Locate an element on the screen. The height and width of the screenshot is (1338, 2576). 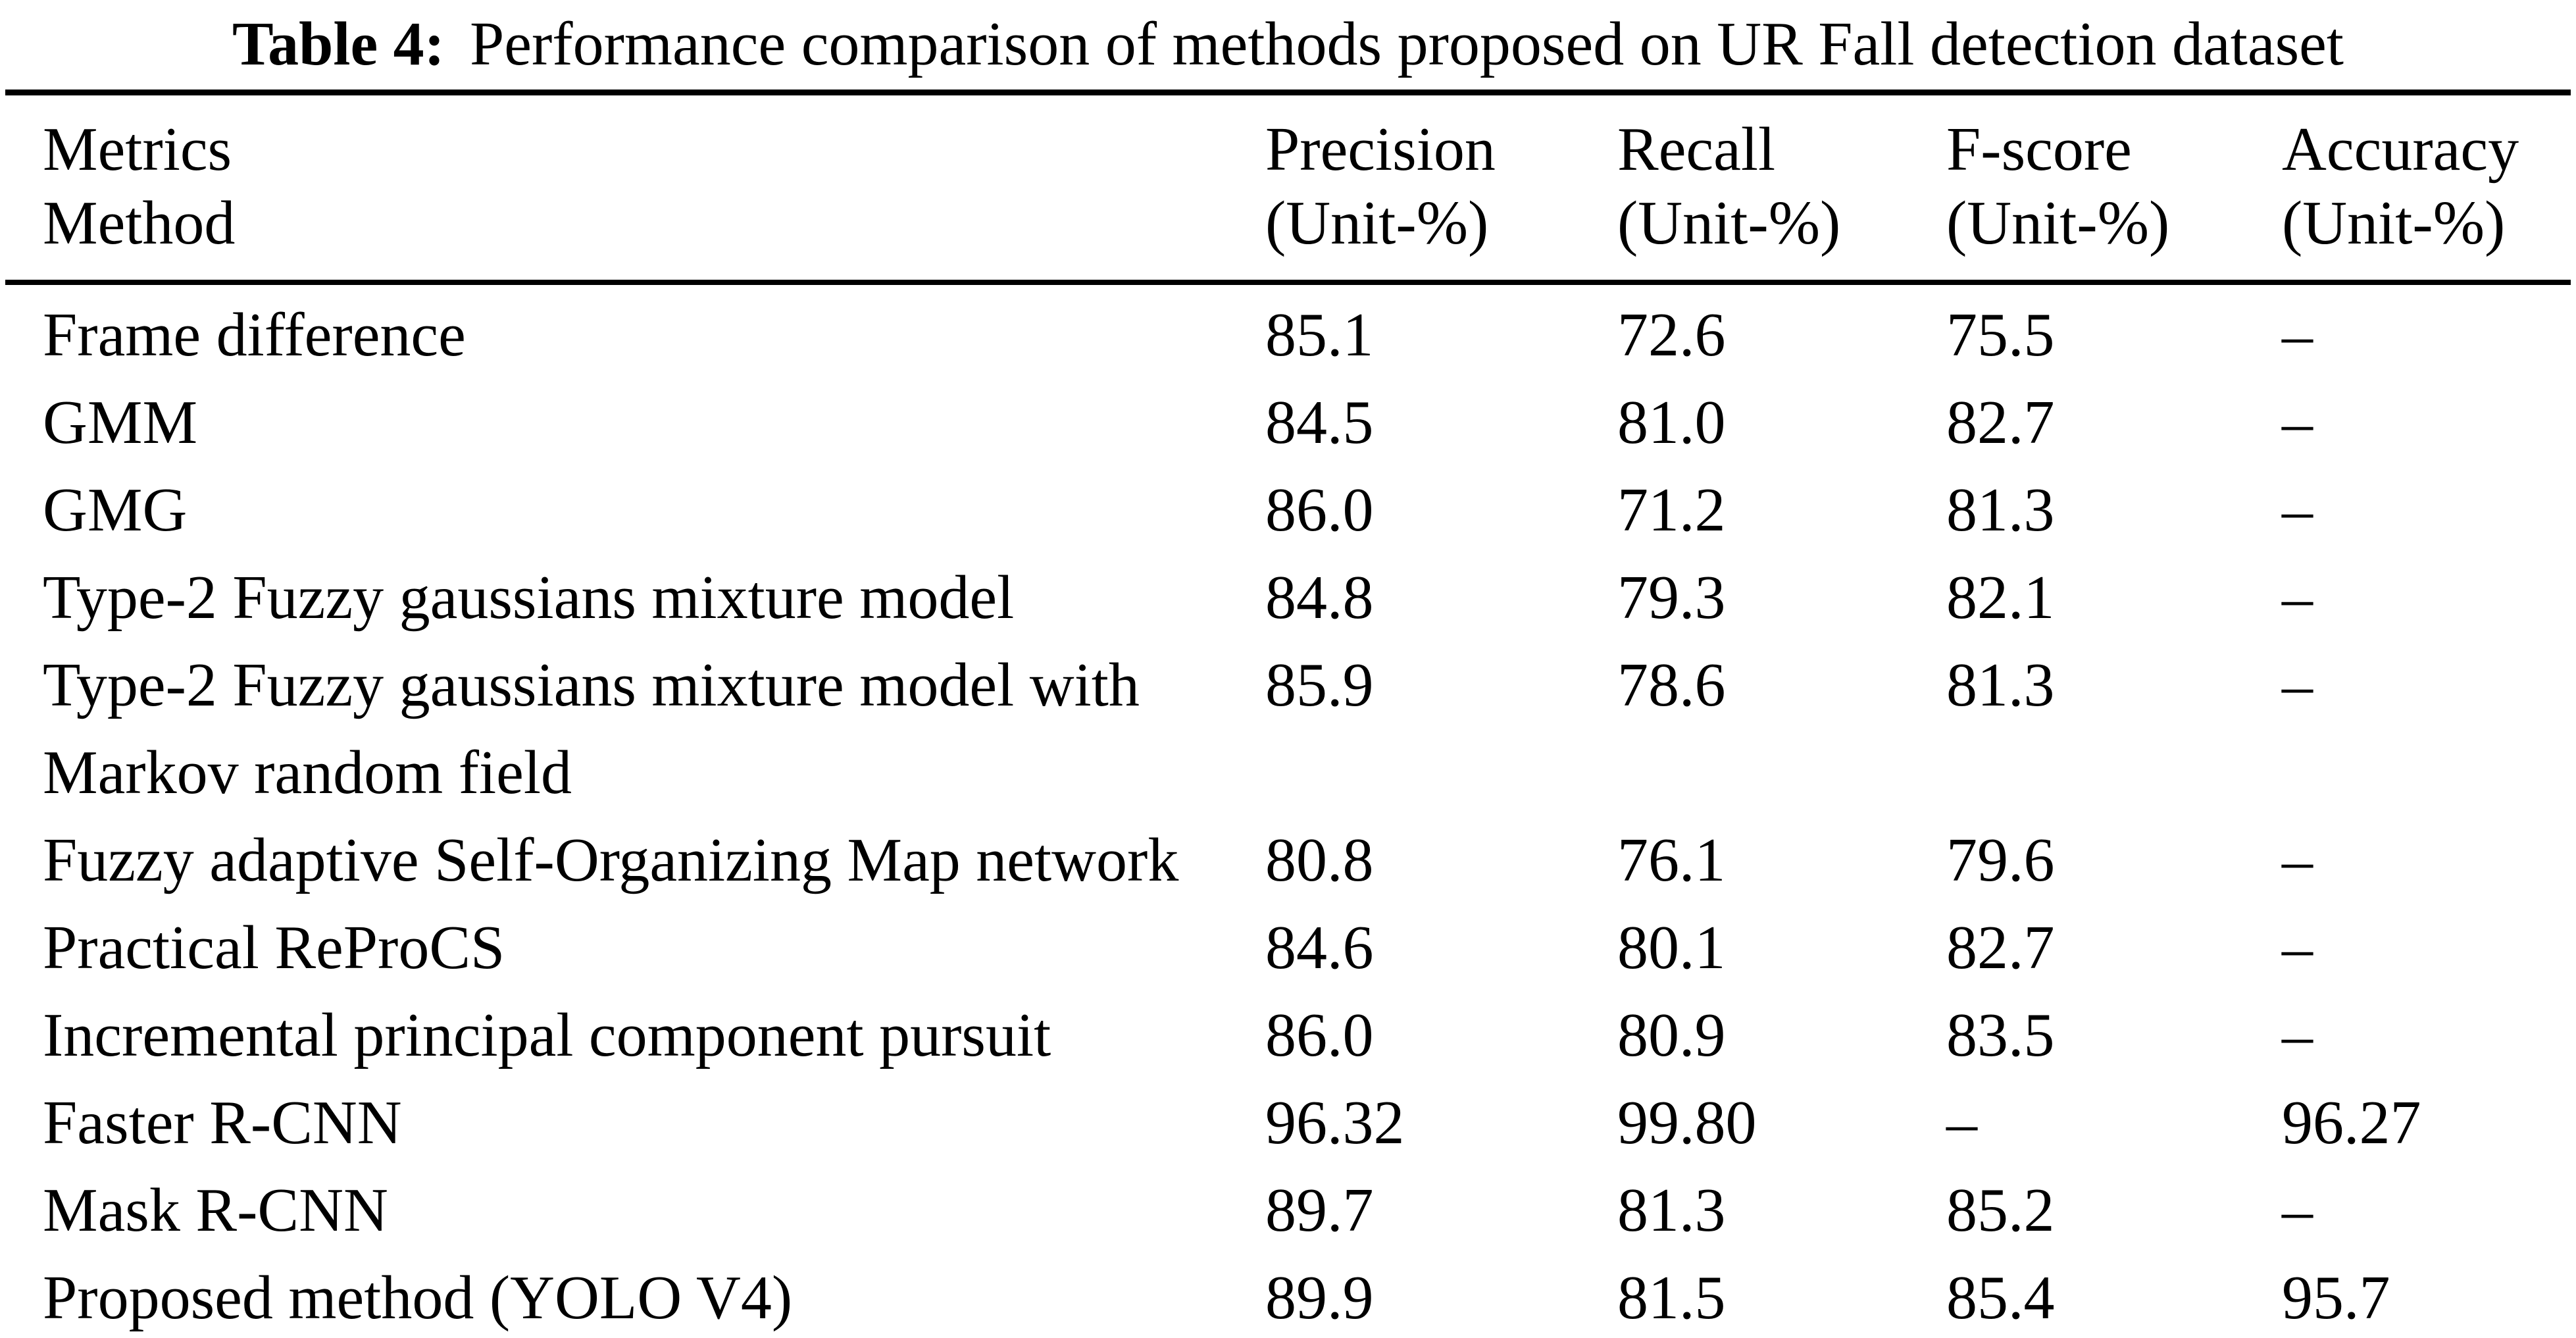
header-cell-metrics-method: Metrics Method is located at coordinates (635, 188).